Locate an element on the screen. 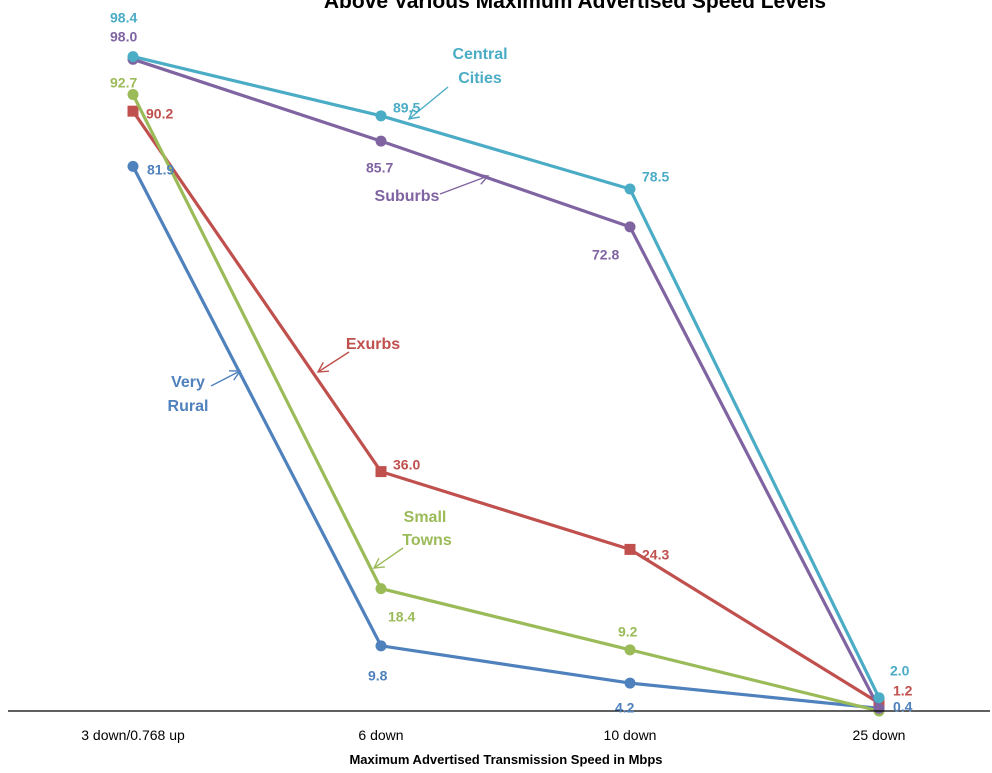 Image resolution: width=992 pixels, height=773 pixels. series-name-suburbs: Suburbs is located at coordinates (407, 196).